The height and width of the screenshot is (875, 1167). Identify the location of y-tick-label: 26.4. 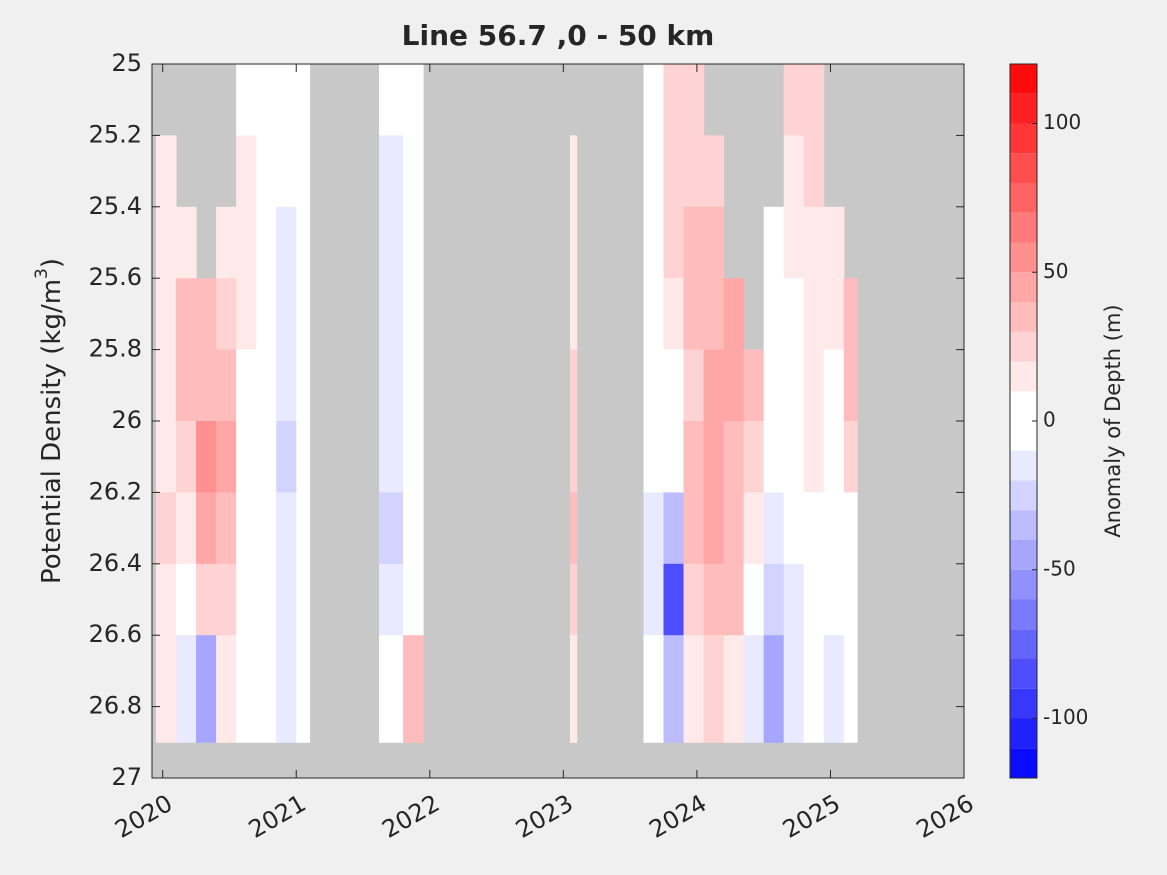
(115, 563).